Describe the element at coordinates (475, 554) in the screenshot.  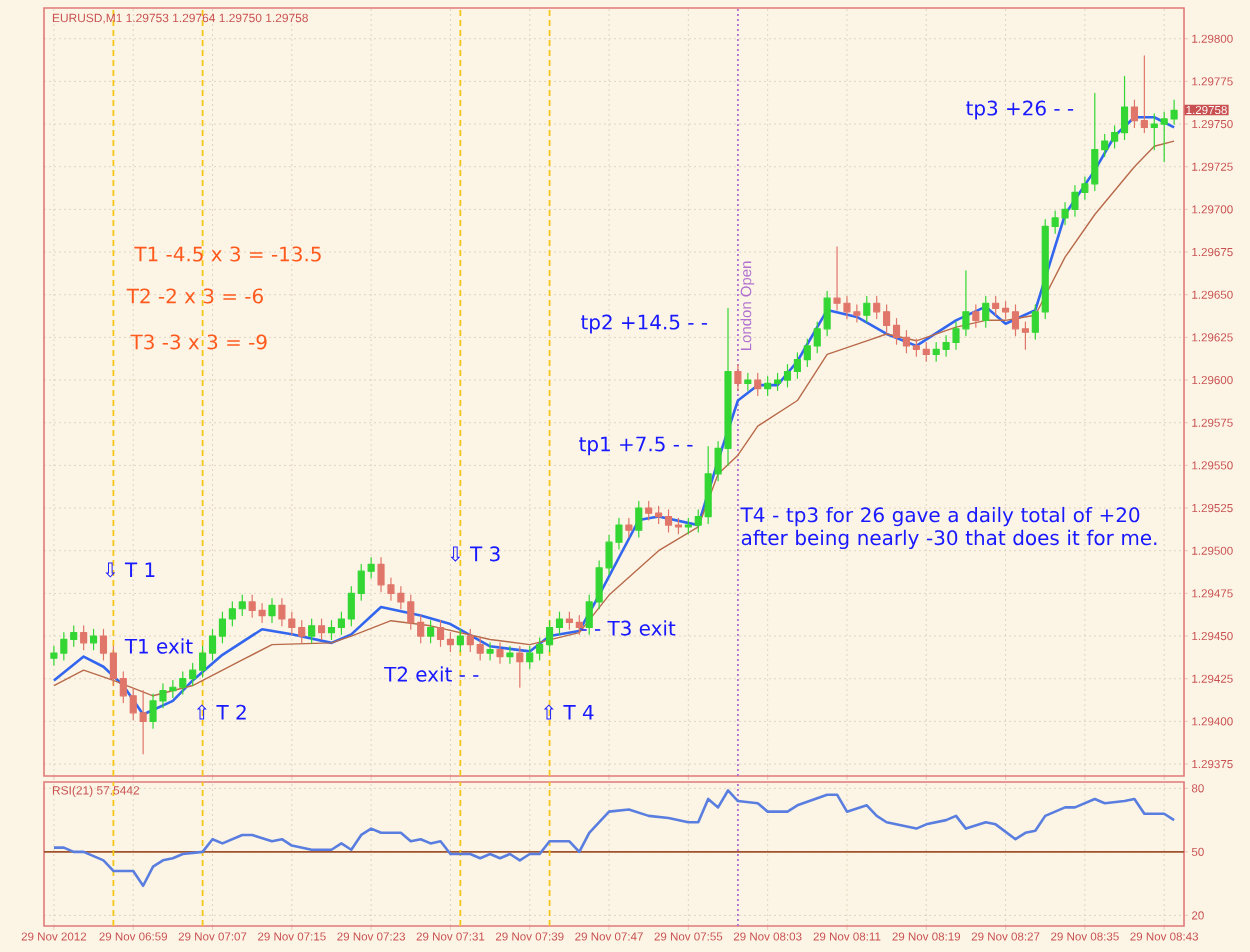
I see `annotation: ⇩ T 3` at that location.